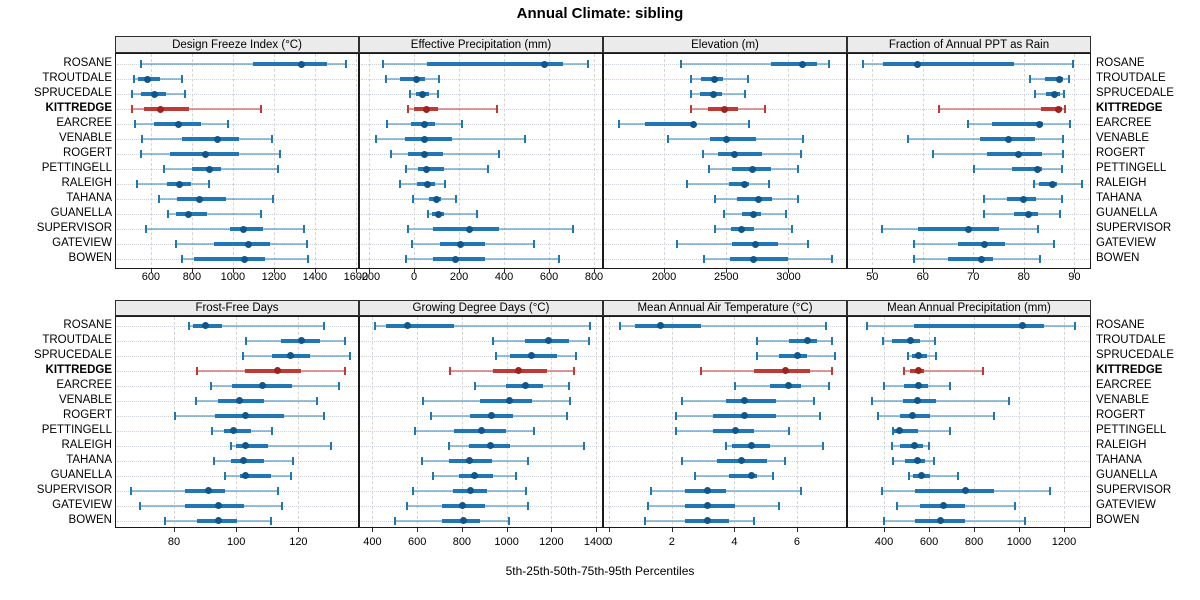  Describe the element at coordinates (237, 44) in the screenshot. I see `panel-strip: Design Freeze Index (°C)` at that location.